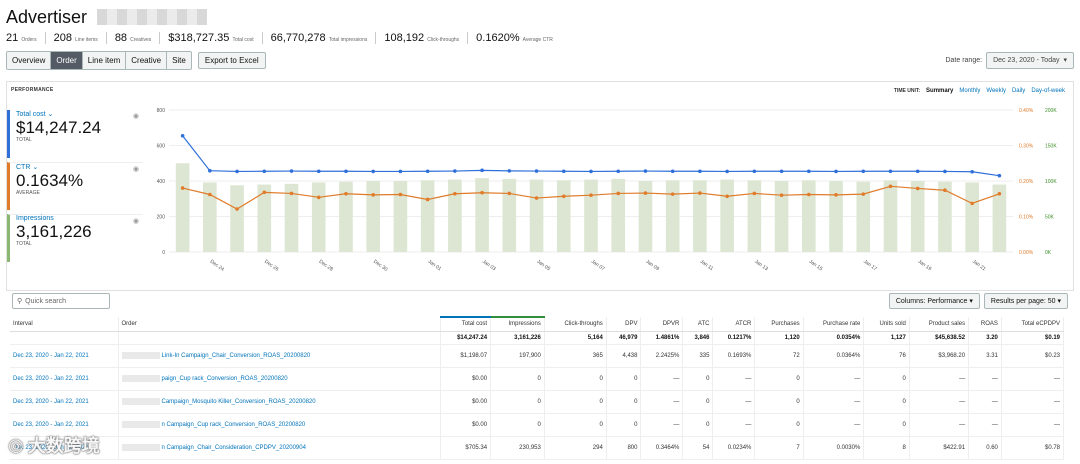 The width and height of the screenshot is (1080, 464). Describe the element at coordinates (698, 324) in the screenshot. I see `col-atc: ATC` at that location.